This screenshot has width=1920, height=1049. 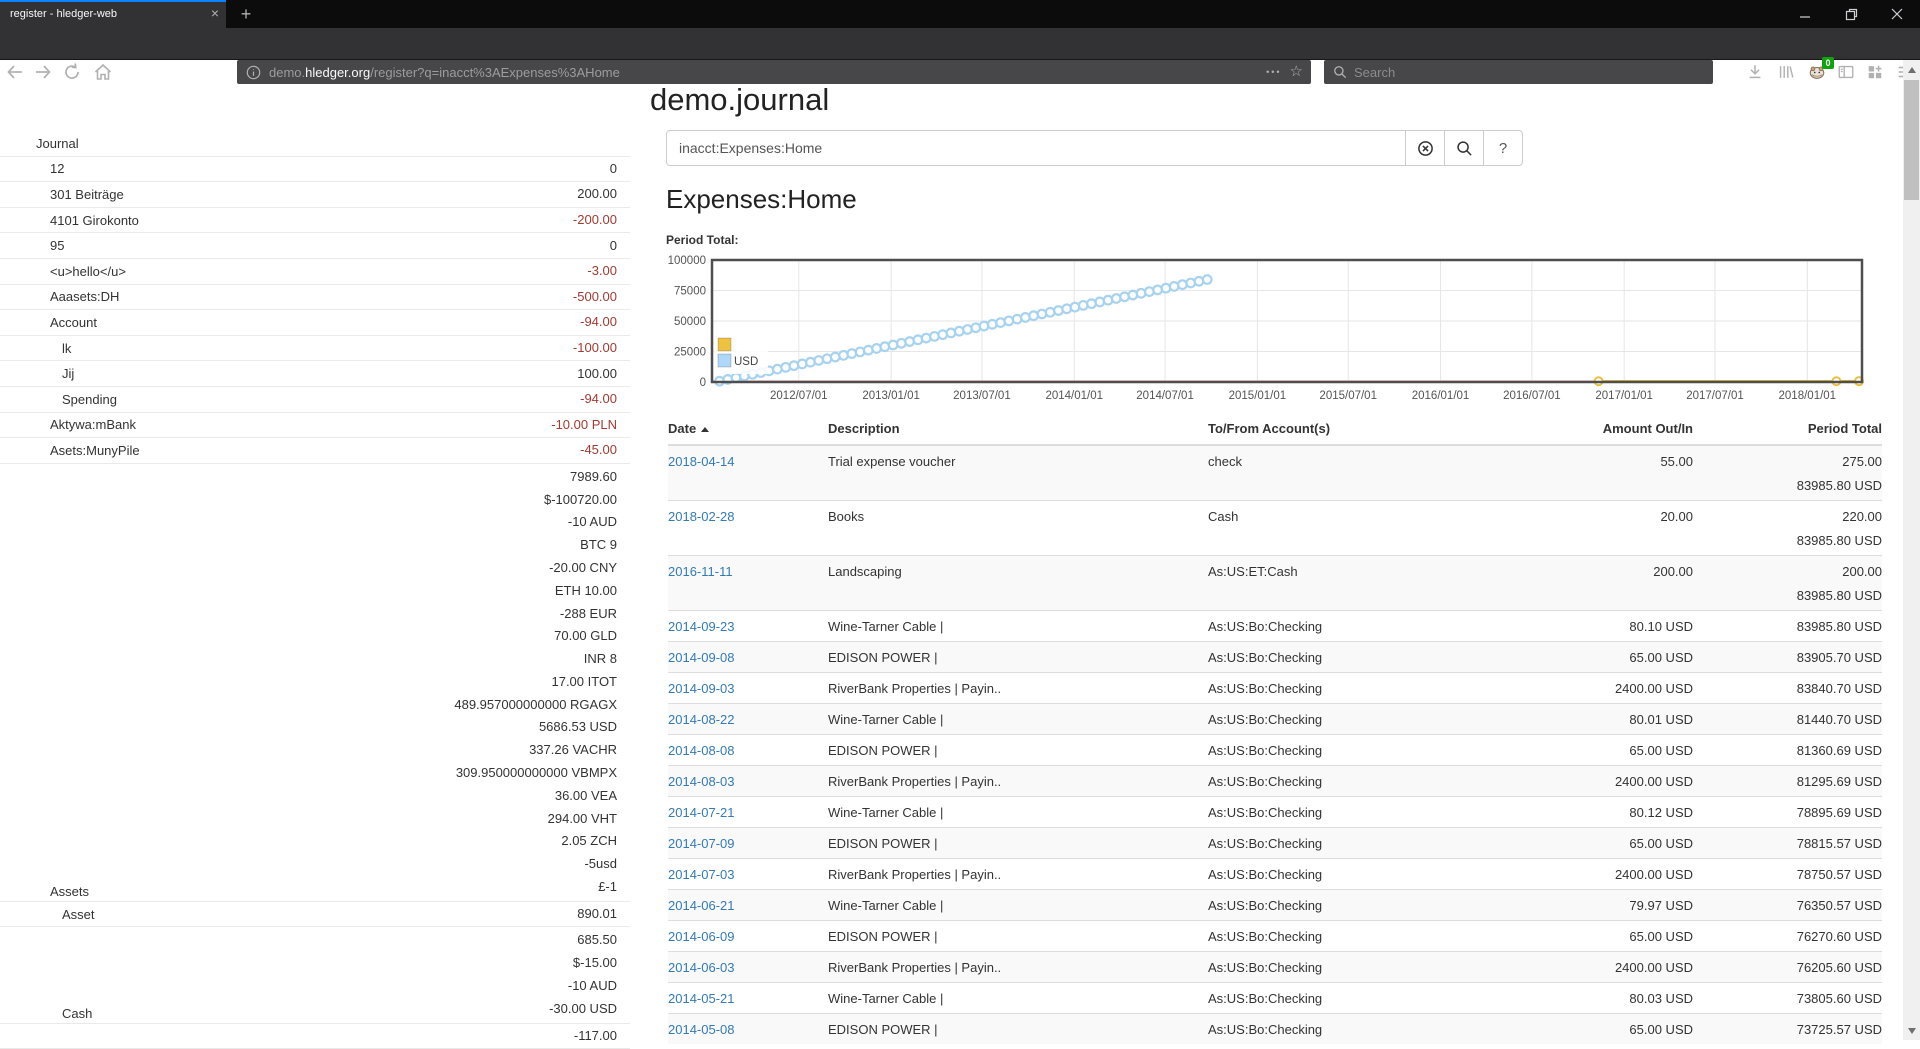 What do you see at coordinates (701, 626) in the screenshot?
I see `date-link: 2014-09-23` at bounding box center [701, 626].